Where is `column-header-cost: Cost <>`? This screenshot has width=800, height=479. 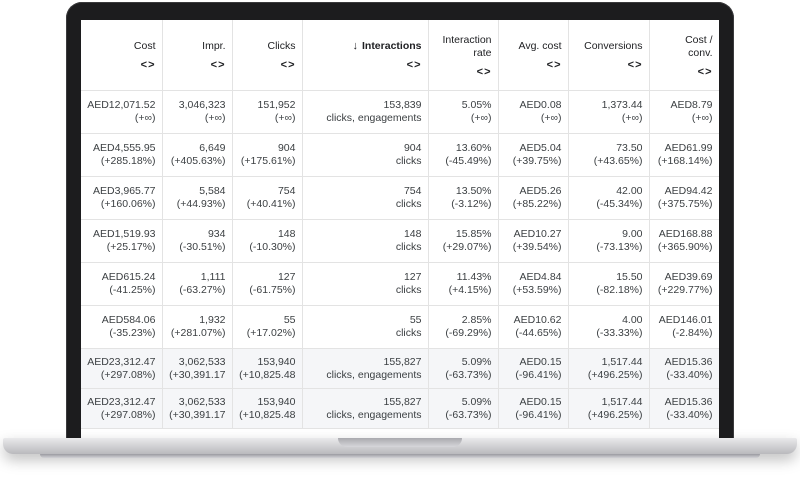 column-header-cost: Cost <> is located at coordinates (122, 55).